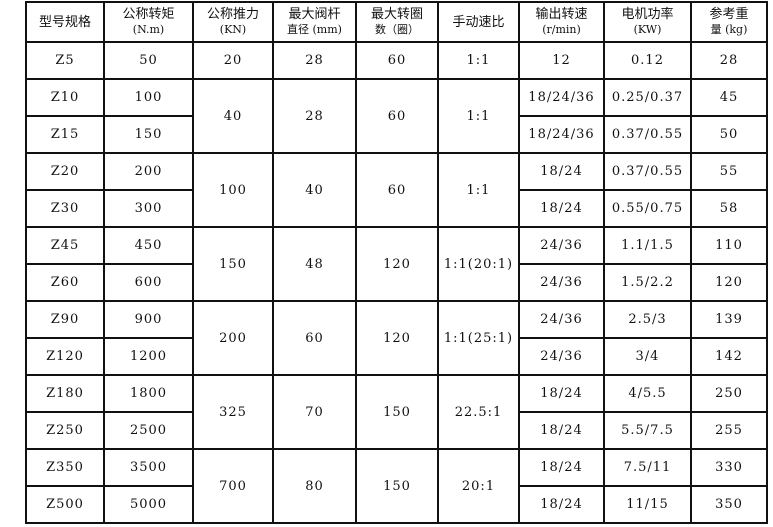 The image size is (773, 527). What do you see at coordinates (65, 319) in the screenshot?
I see `model-cell: Z90` at bounding box center [65, 319].